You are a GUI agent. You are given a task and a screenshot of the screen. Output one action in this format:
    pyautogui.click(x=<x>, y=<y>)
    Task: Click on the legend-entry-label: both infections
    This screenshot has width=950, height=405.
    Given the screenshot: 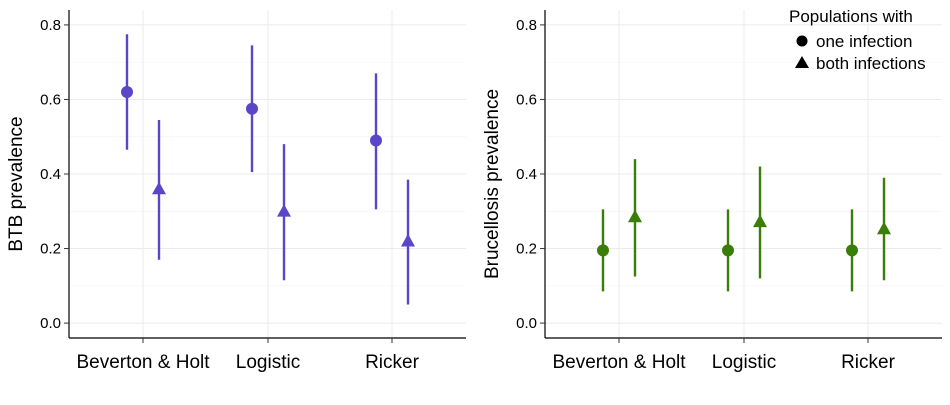 What is the action you would take?
    pyautogui.click(x=871, y=63)
    